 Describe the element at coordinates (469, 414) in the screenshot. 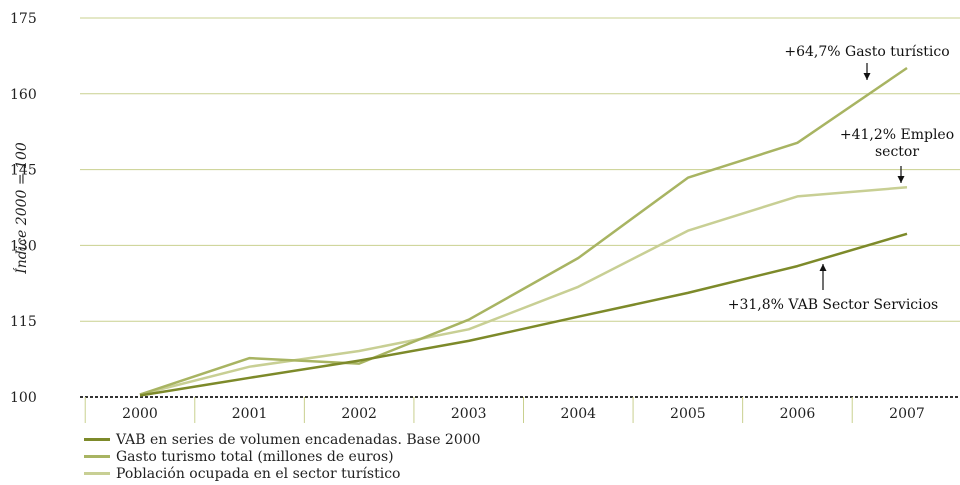

I see `x-tick-label: 2003` at that location.